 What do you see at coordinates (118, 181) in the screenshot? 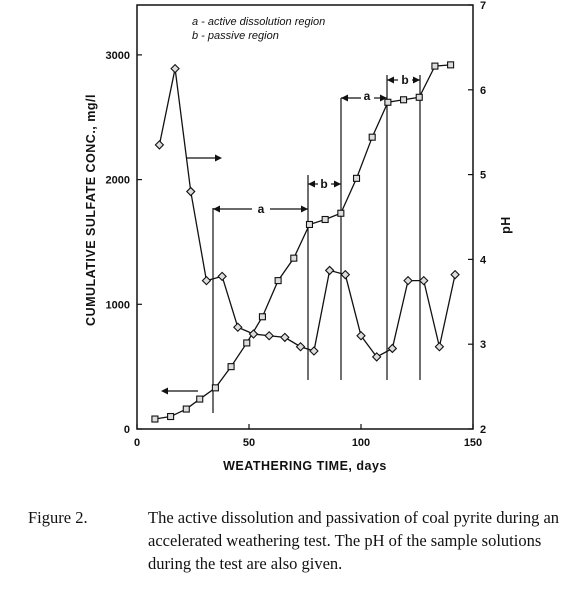
I see `y-left-tick-label: 2000` at bounding box center [118, 181].